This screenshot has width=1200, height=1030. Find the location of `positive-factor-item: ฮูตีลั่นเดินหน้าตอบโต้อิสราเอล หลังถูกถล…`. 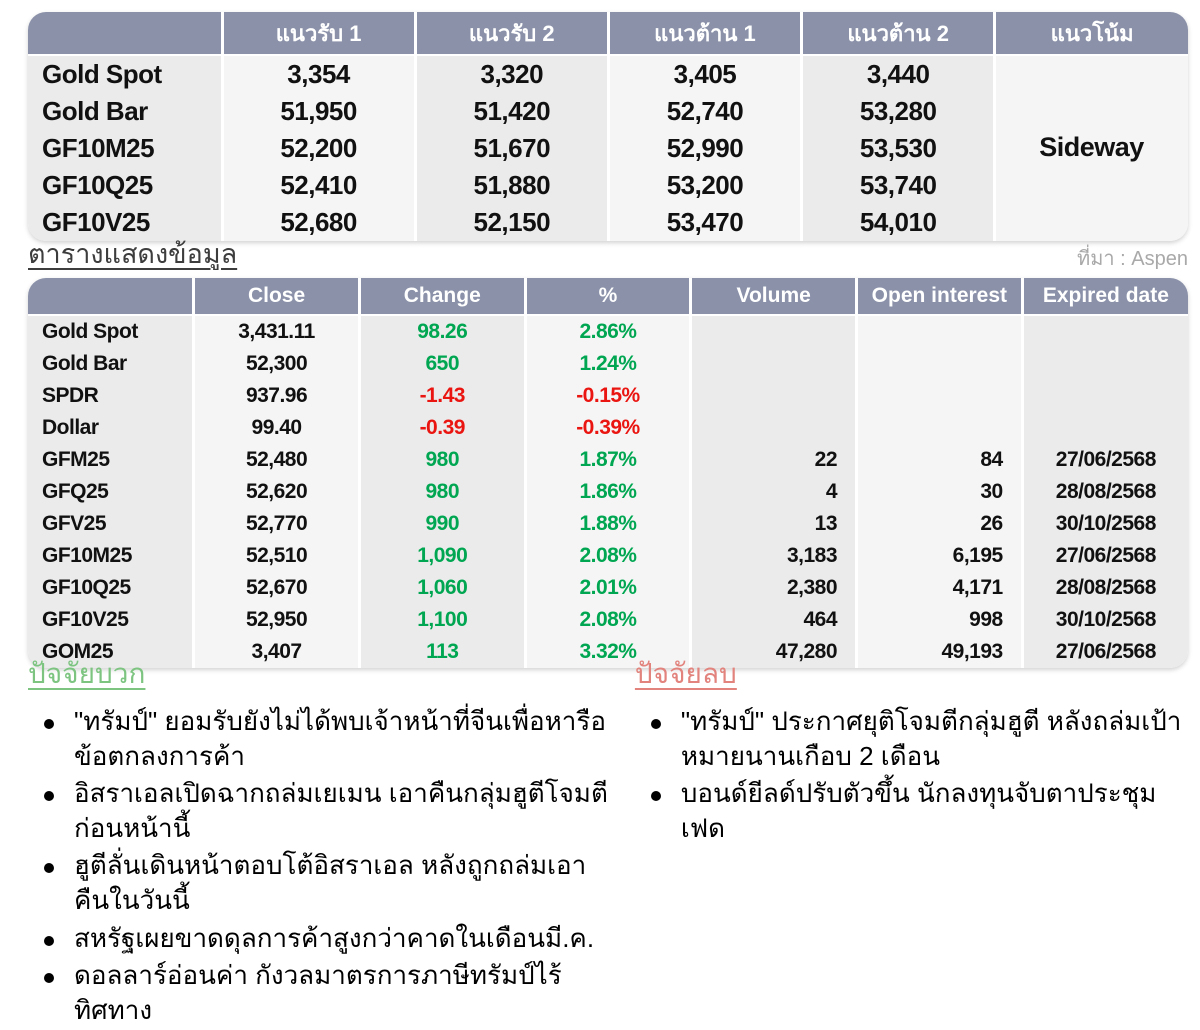

positive-factor-item: ฮูตีลั่นเดินหน้าตอบโต้อิสราเอล หลังถูกถล… is located at coordinates (318, 883).